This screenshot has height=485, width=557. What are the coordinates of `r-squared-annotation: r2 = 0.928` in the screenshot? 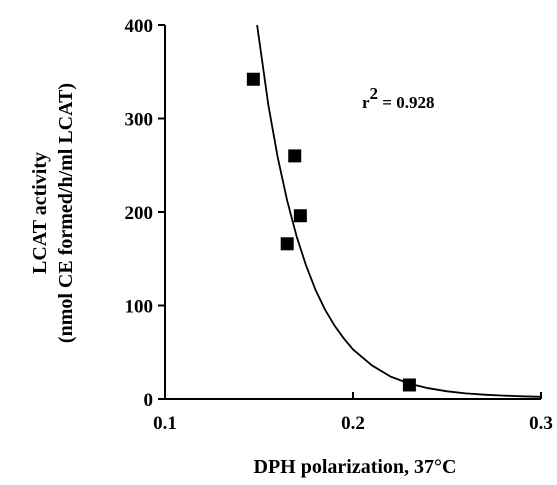 It's located at (398, 98).